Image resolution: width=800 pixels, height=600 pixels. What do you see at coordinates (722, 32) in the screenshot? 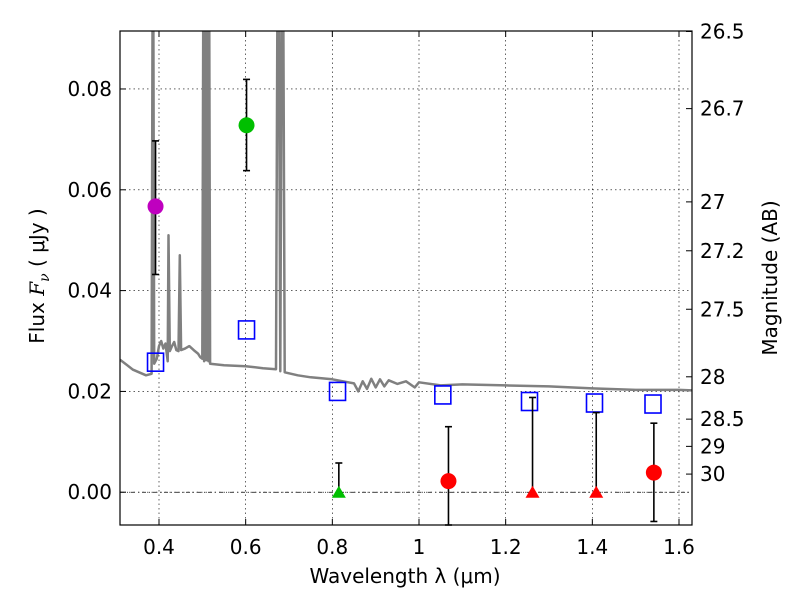
I see `magnitude-tick-label: 26.5` at bounding box center [722, 32].